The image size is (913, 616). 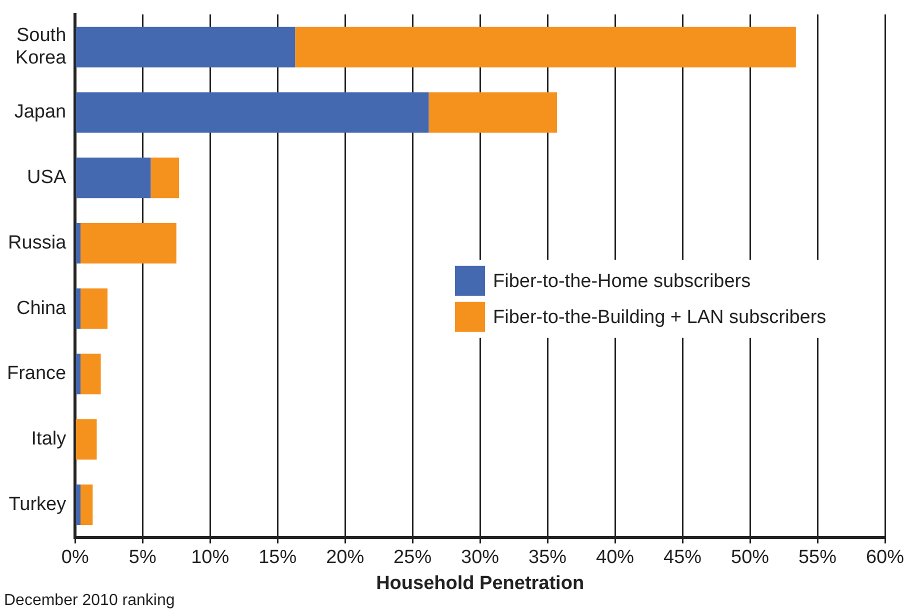 I want to click on legend-label: Fiber-to-the-Building + LAN subscribers, so click(x=659, y=317).